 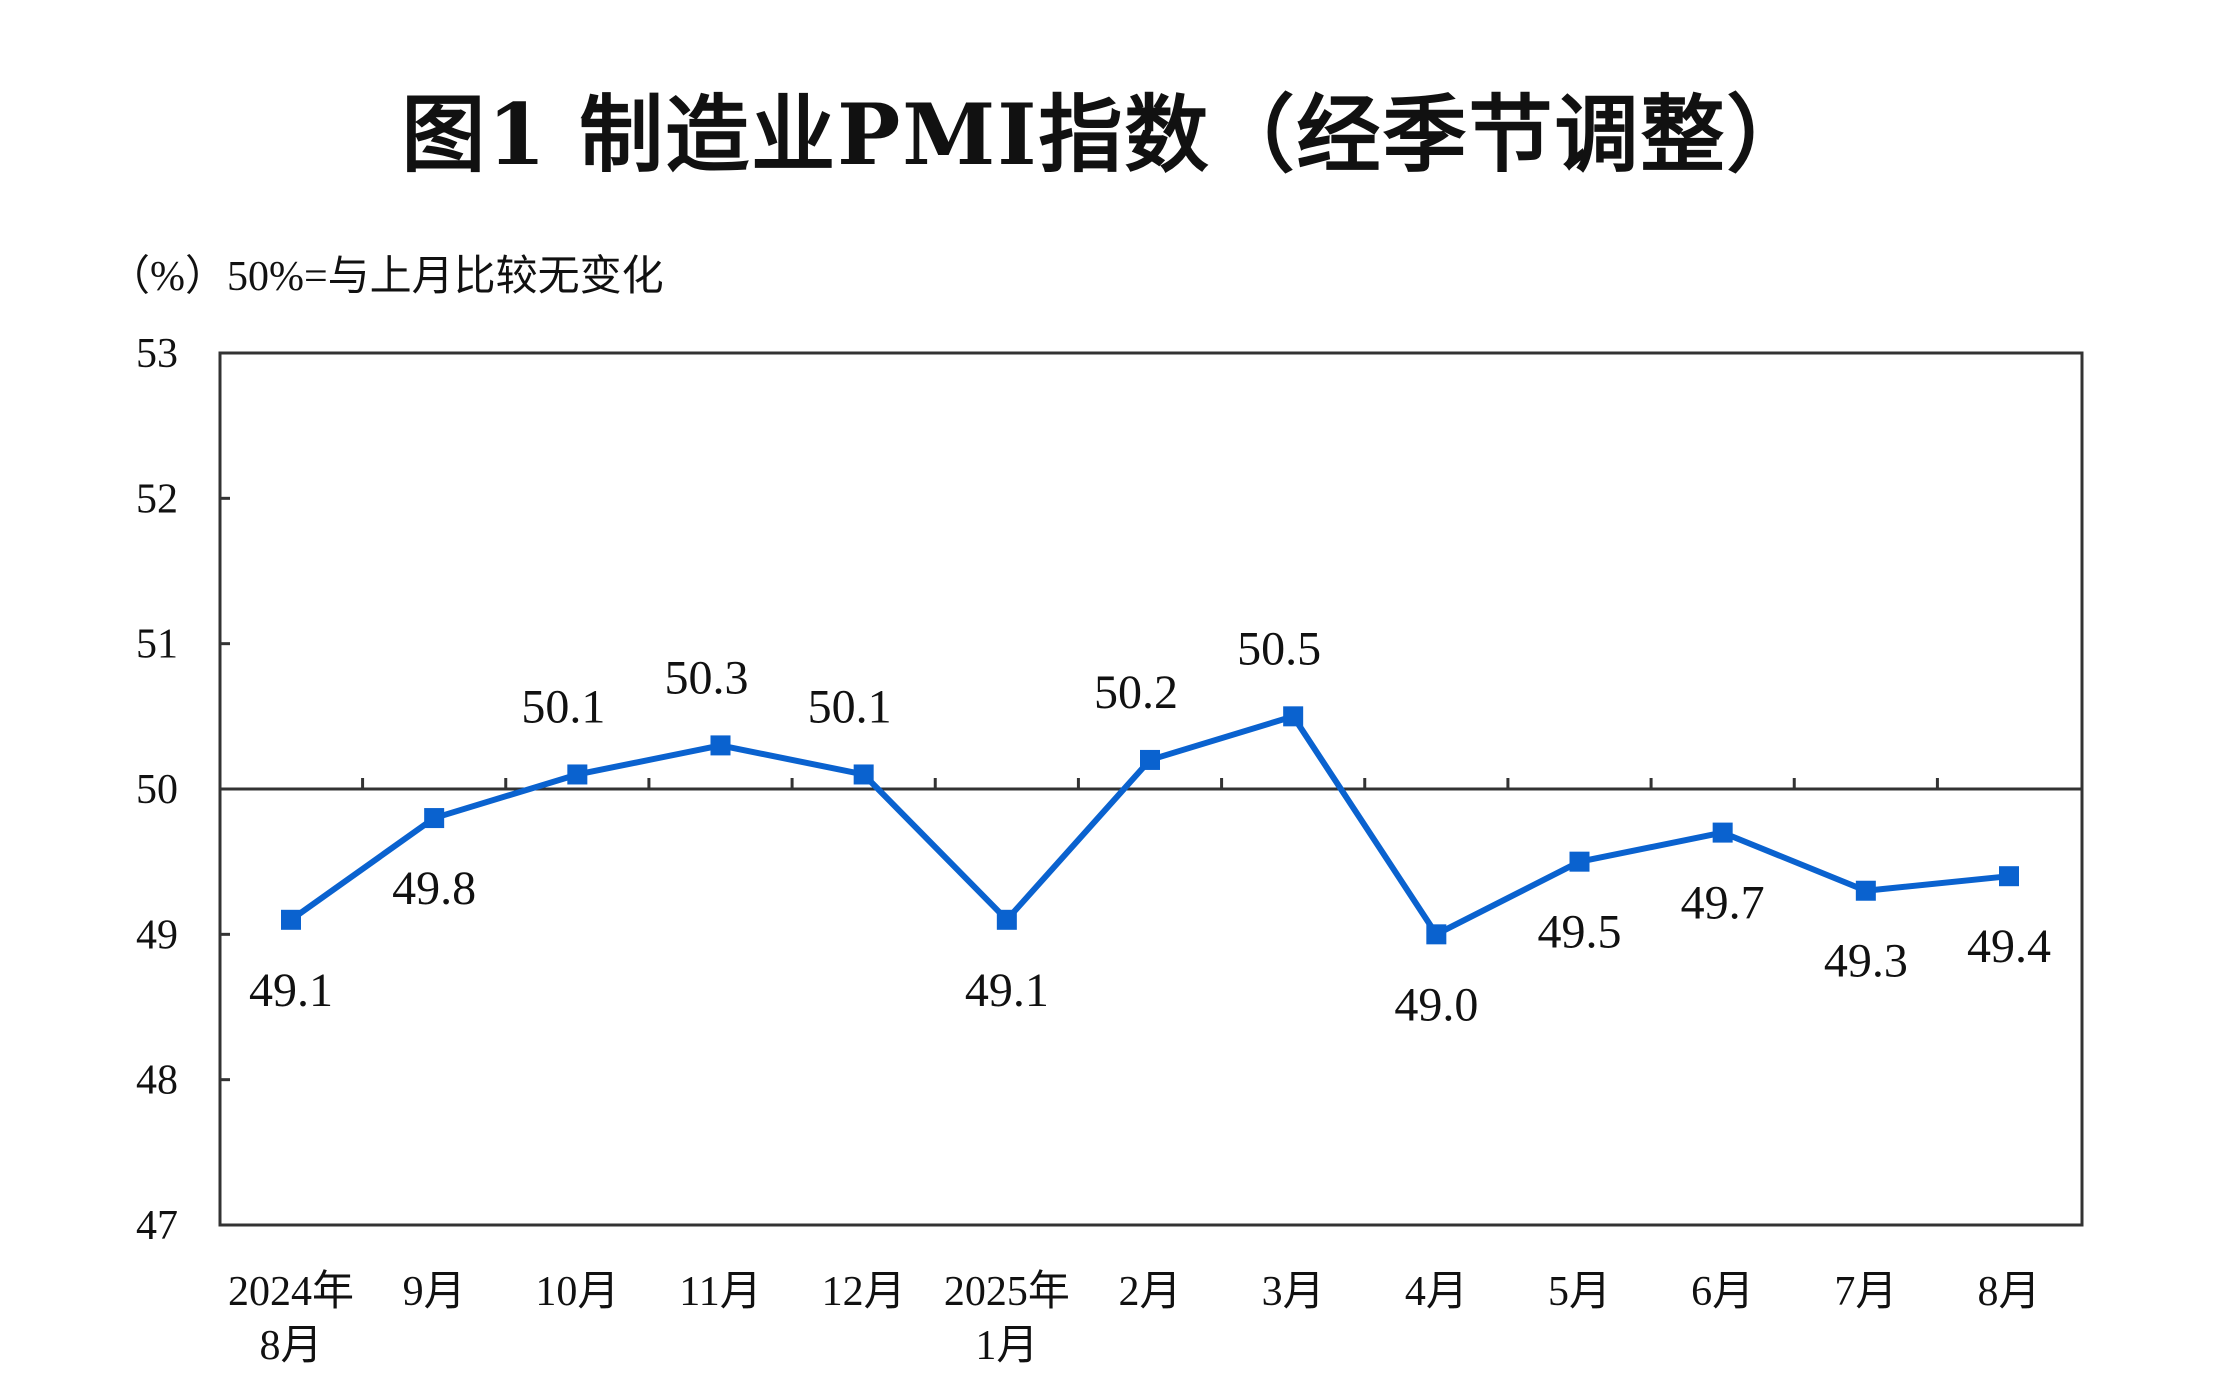 What do you see at coordinates (1722, 1292) in the screenshot?
I see `x-tick-label: 6月` at bounding box center [1722, 1292].